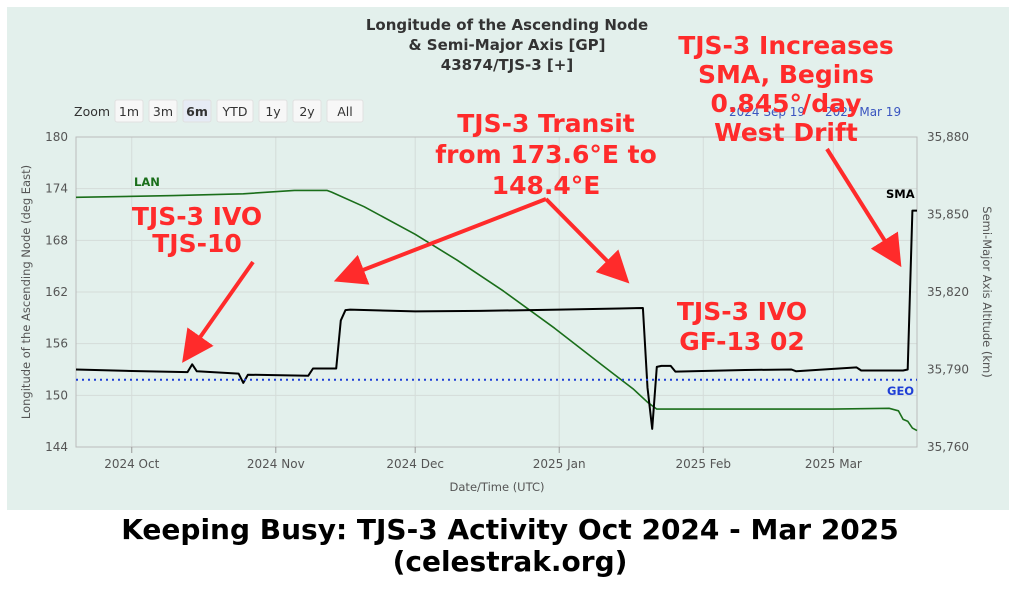  What do you see at coordinates (900, 391) in the screenshot?
I see `series-label-geo: GEO` at bounding box center [900, 391].